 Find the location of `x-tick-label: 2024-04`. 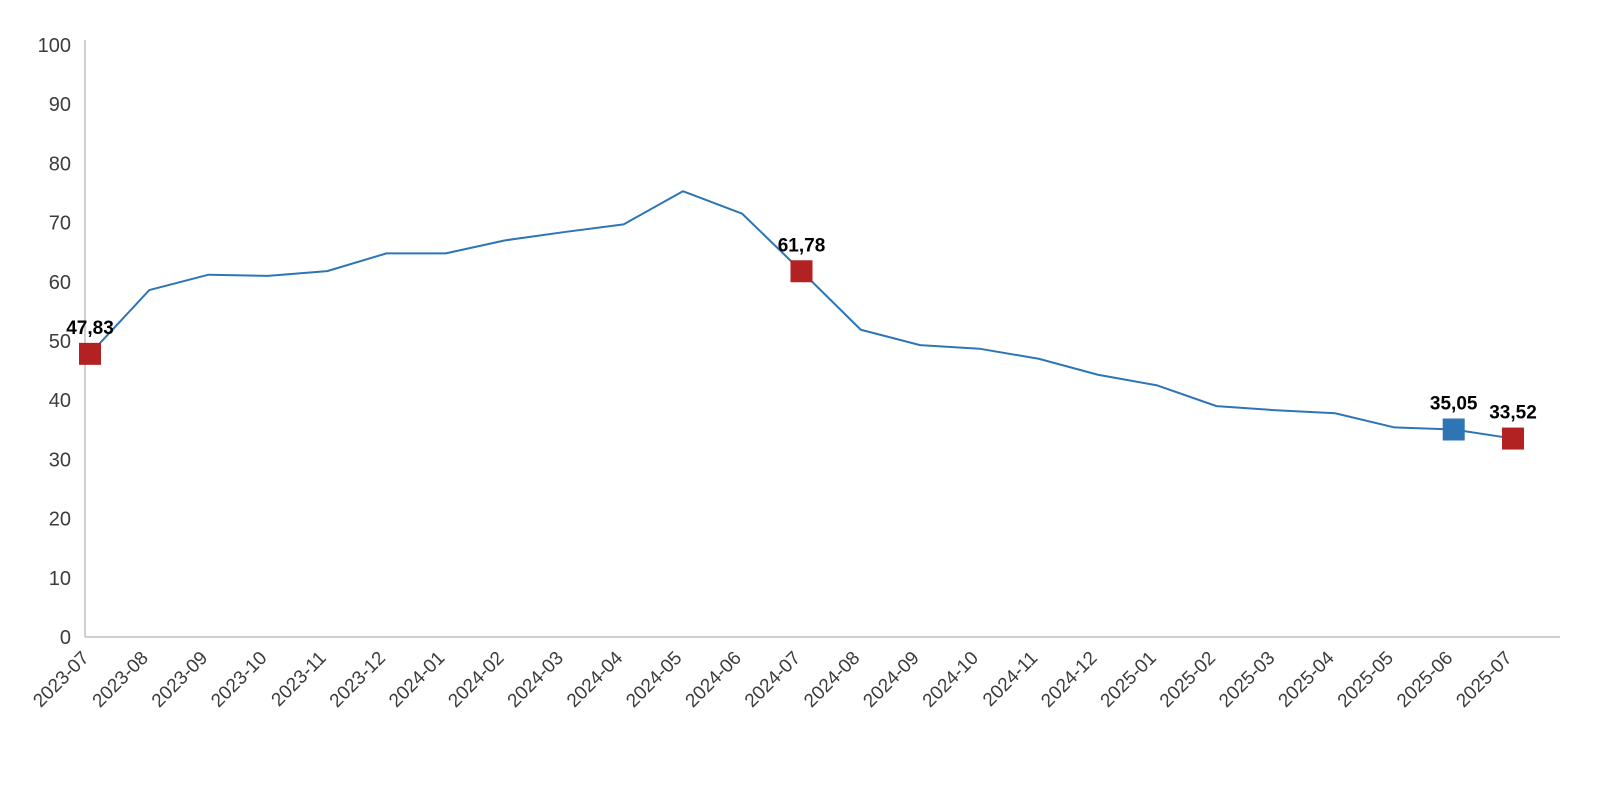

x-tick-label: 2024-04 is located at coordinates (595, 679).